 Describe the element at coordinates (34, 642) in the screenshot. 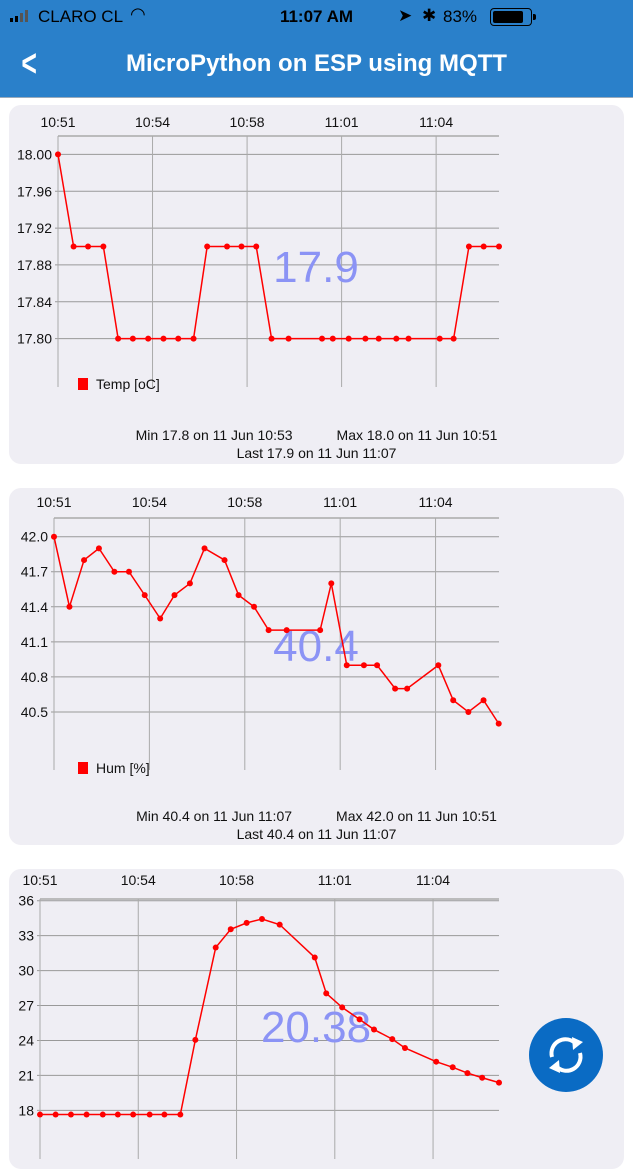

I see `y-tick-label: 41.1` at that location.